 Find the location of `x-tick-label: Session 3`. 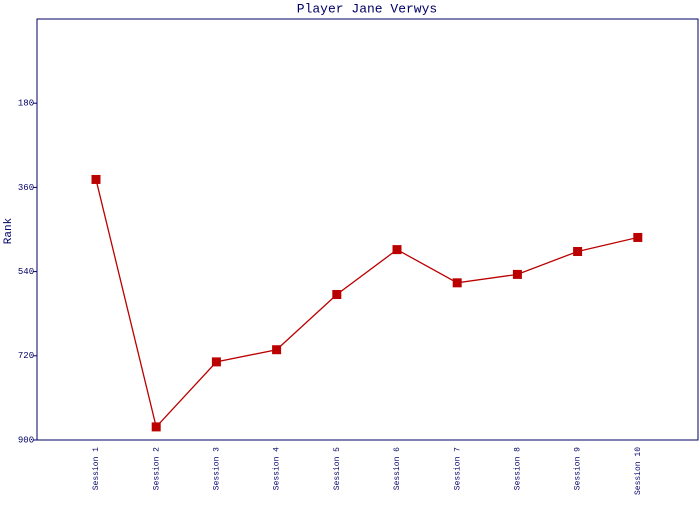

x-tick-label: Session 3 is located at coordinates (217, 468).